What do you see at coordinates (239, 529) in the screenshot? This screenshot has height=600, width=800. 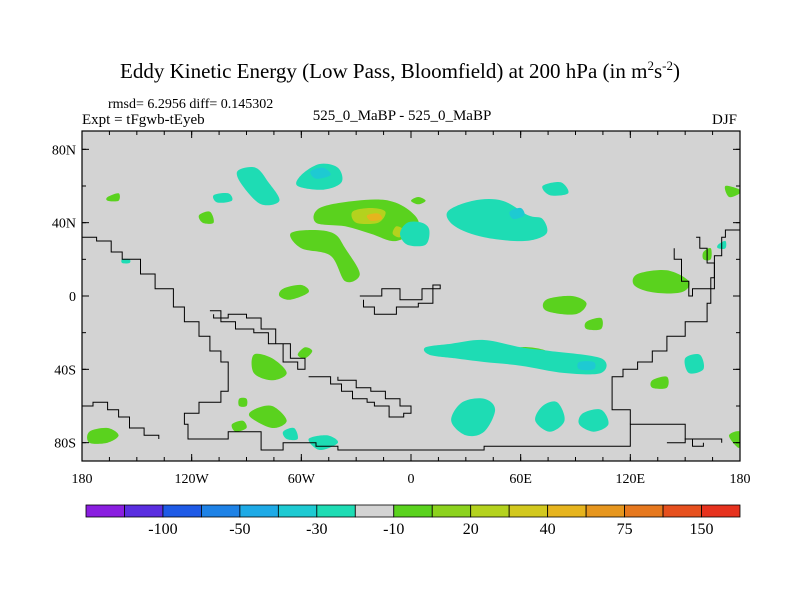 I see `colorbar-label-1: -50` at bounding box center [239, 529].